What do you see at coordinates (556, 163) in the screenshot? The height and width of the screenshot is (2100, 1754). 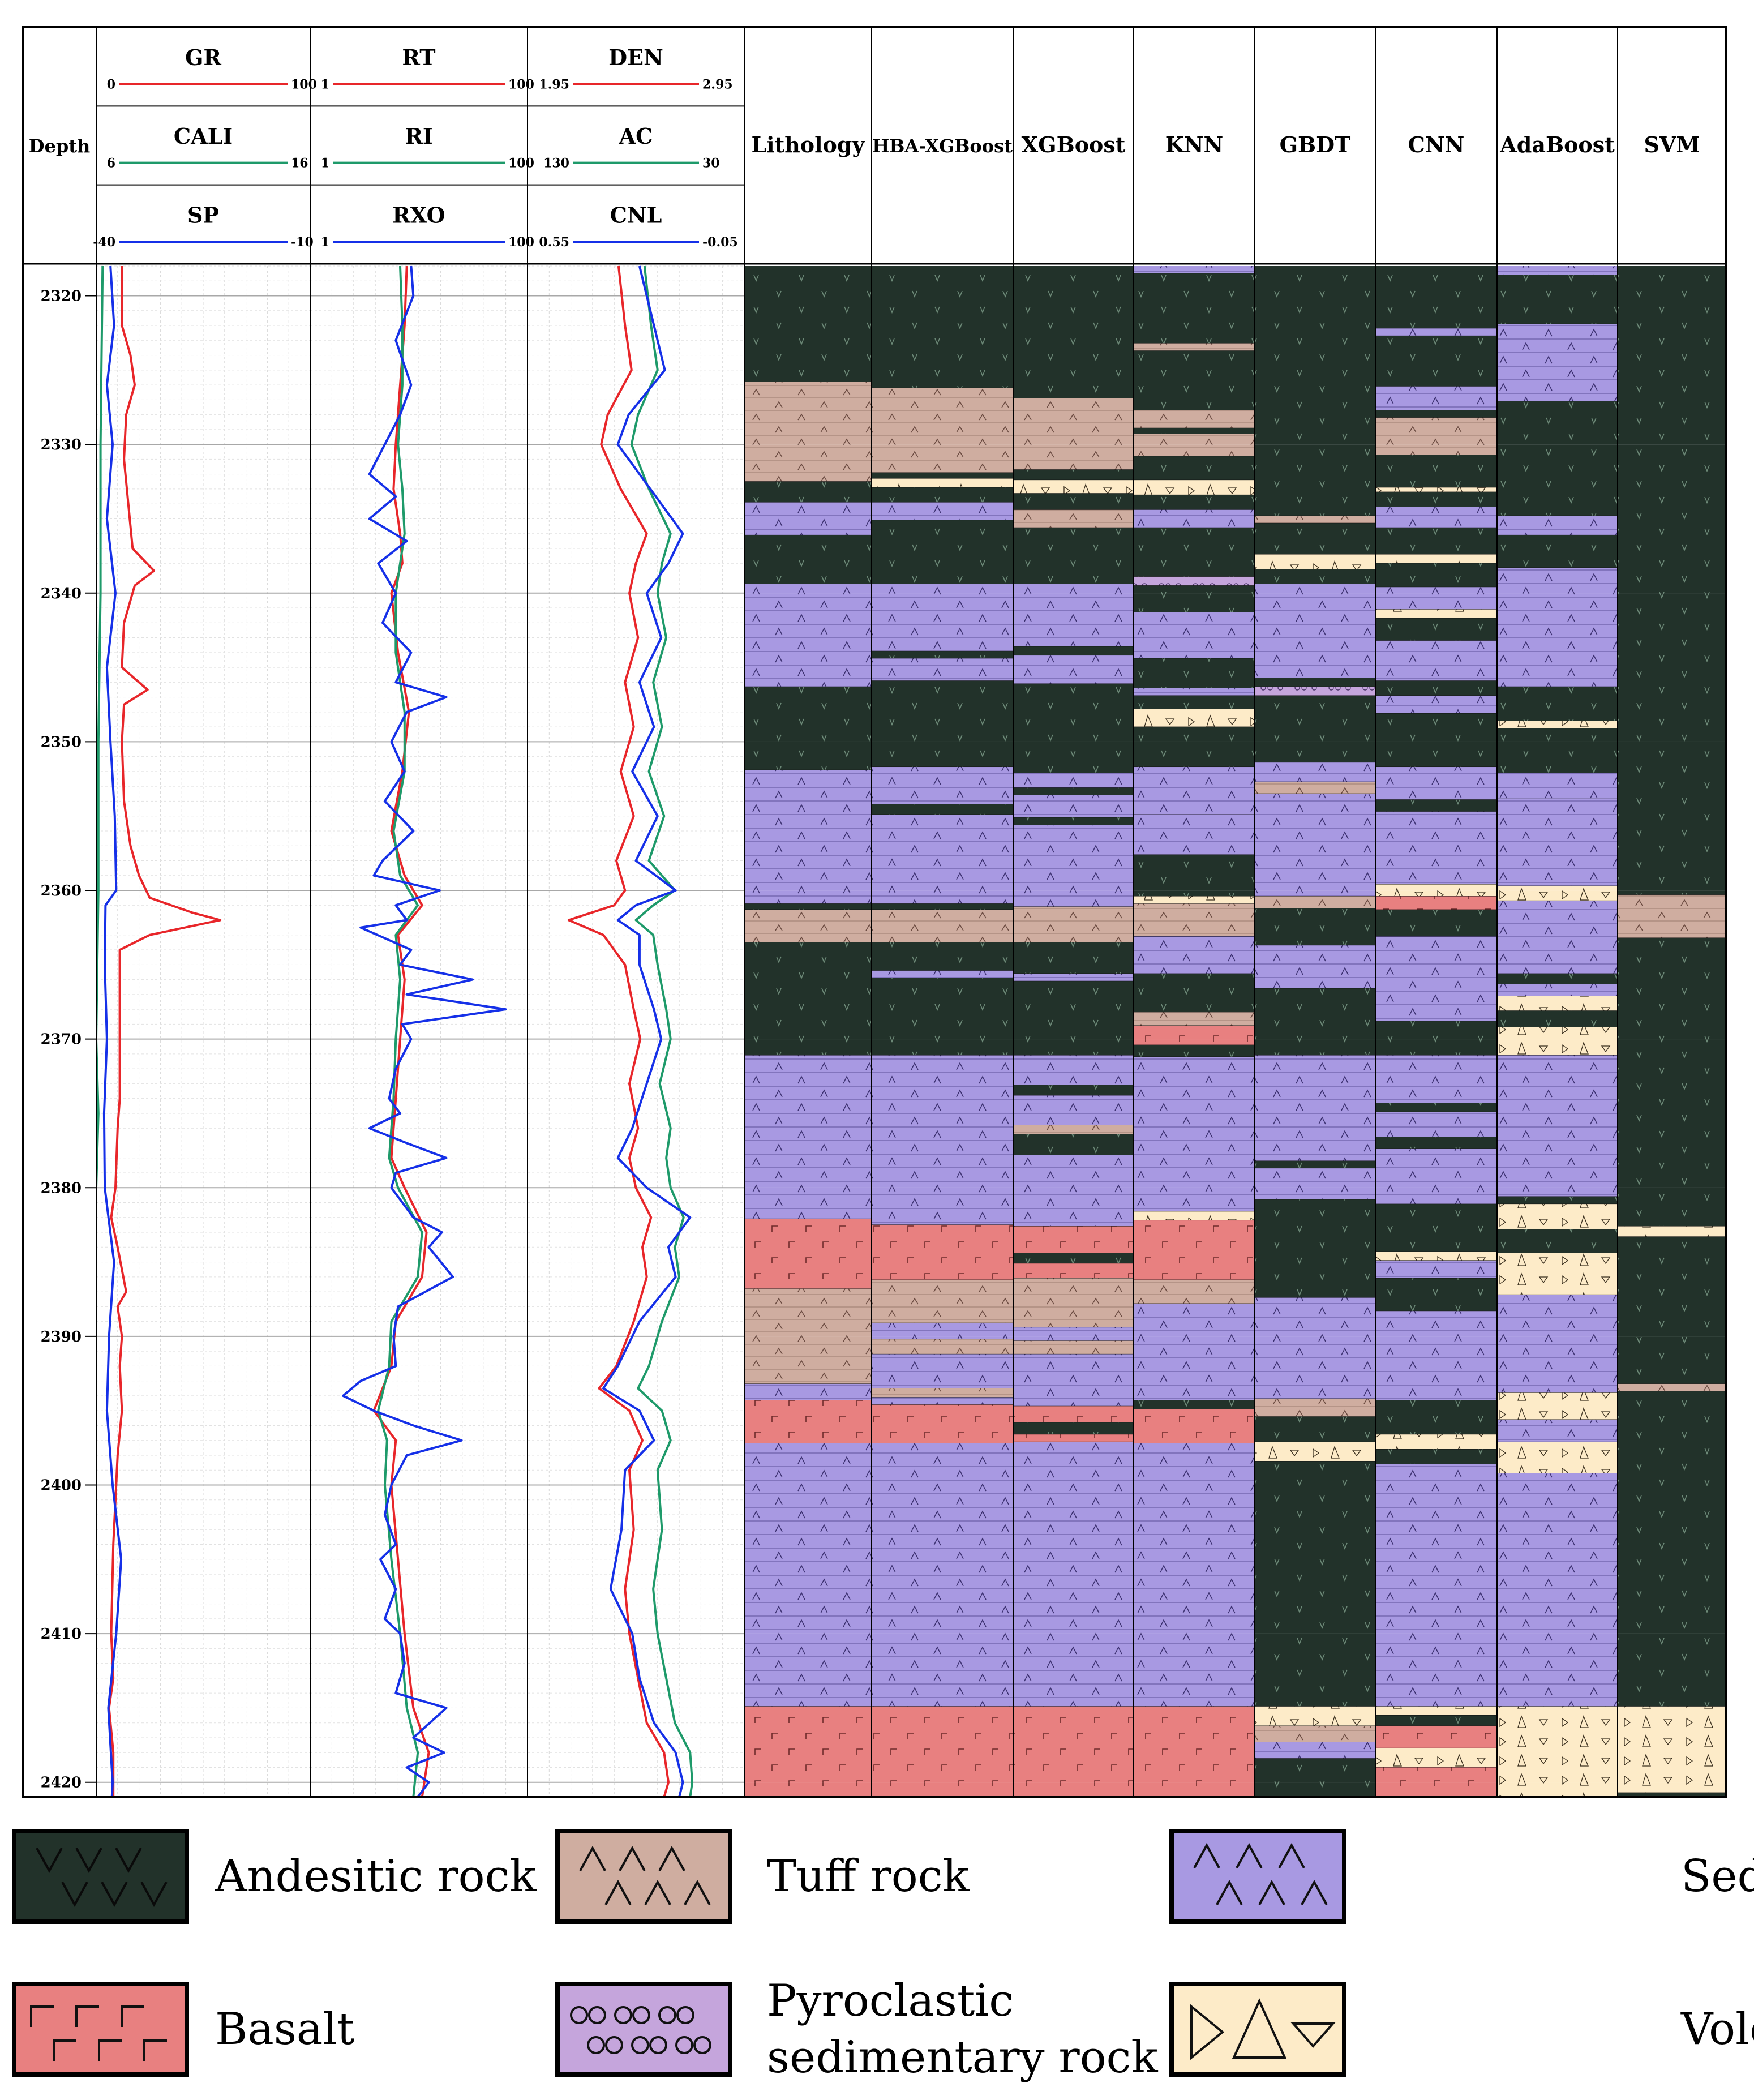 I see `curve-scale-min: 130` at bounding box center [556, 163].